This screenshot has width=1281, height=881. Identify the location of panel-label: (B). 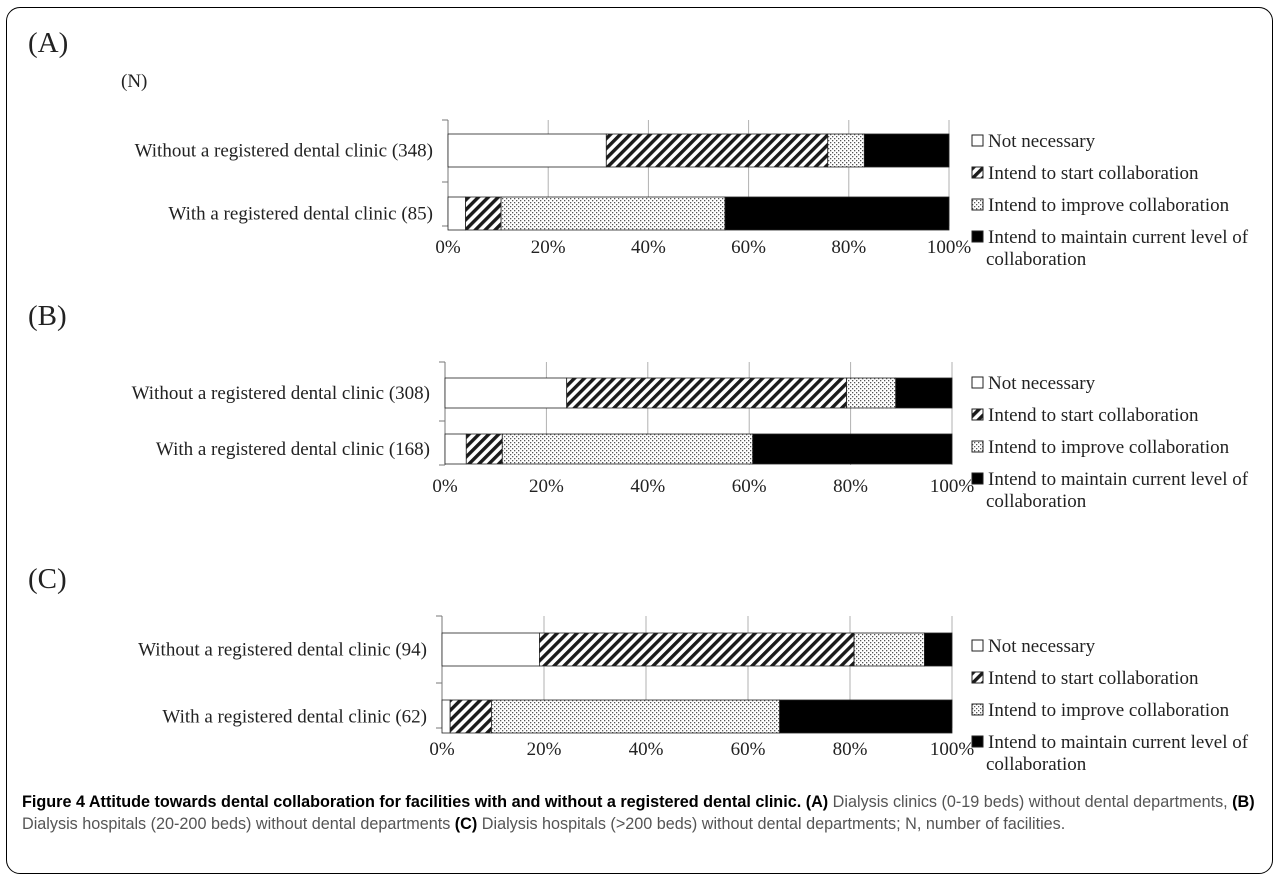
(47, 316).